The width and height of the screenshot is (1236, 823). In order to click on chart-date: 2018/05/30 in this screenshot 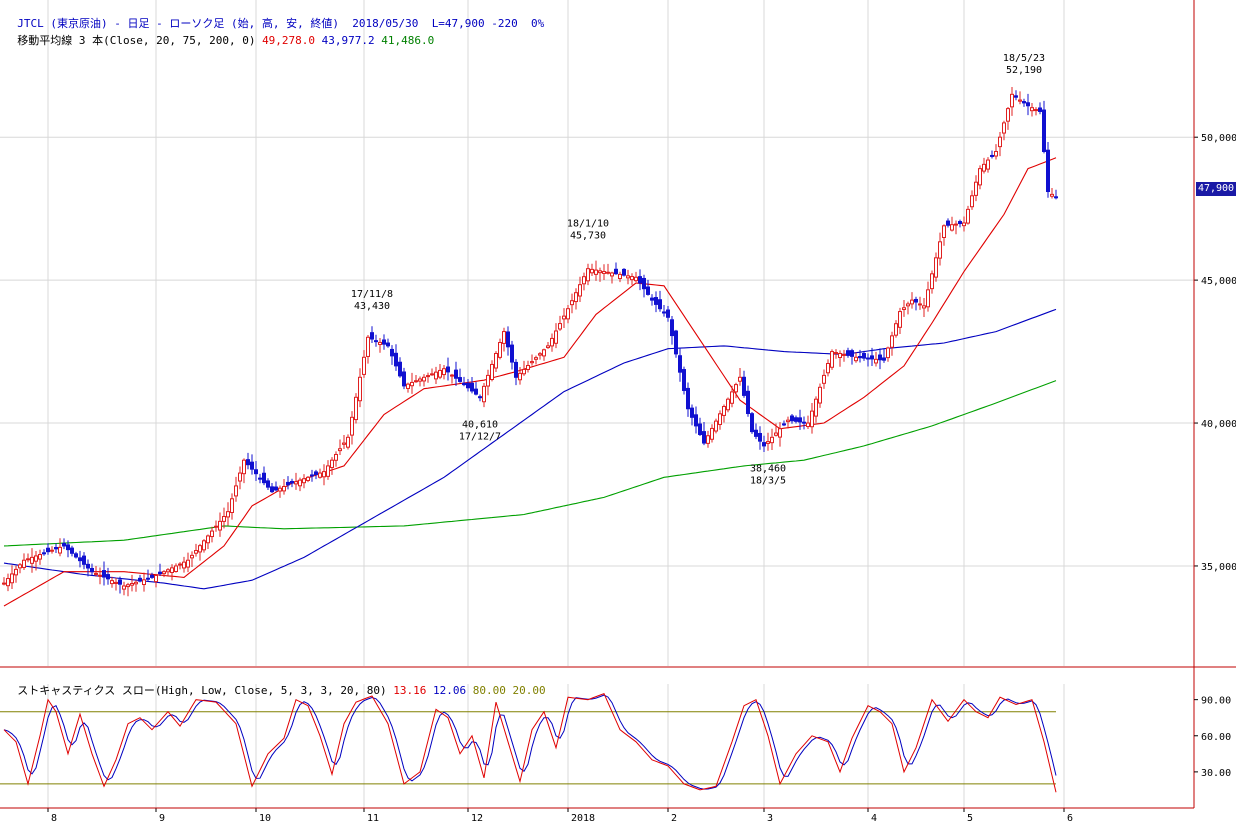, I will do `click(385, 23)`.